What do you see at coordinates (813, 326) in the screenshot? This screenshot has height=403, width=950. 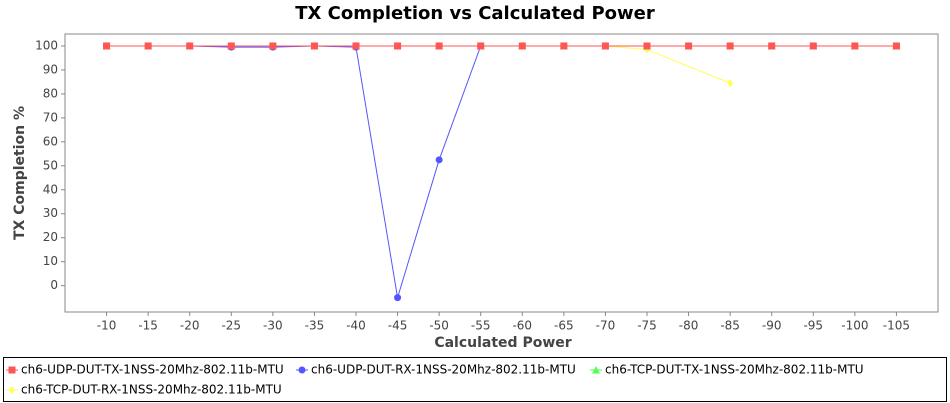 I see `x-tick-label: -95` at bounding box center [813, 326].